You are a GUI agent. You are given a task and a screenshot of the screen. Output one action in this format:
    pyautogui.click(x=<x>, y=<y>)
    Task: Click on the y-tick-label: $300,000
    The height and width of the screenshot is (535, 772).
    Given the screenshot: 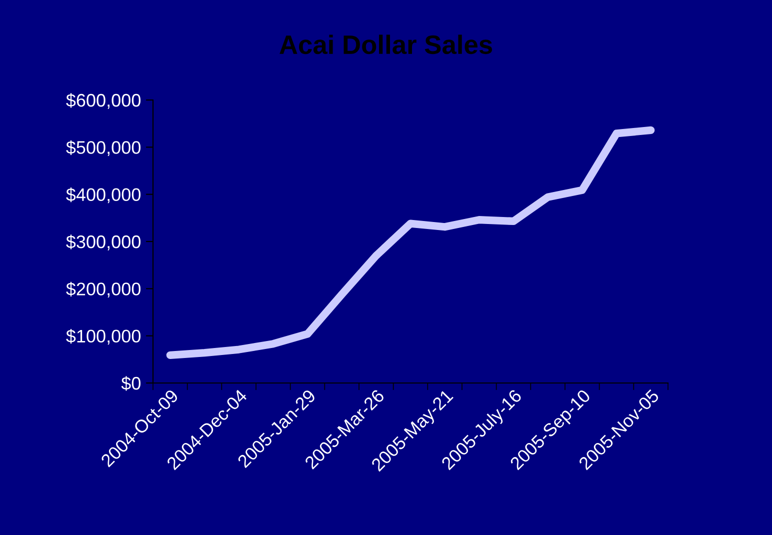 What is the action you would take?
    pyautogui.click(x=103, y=242)
    